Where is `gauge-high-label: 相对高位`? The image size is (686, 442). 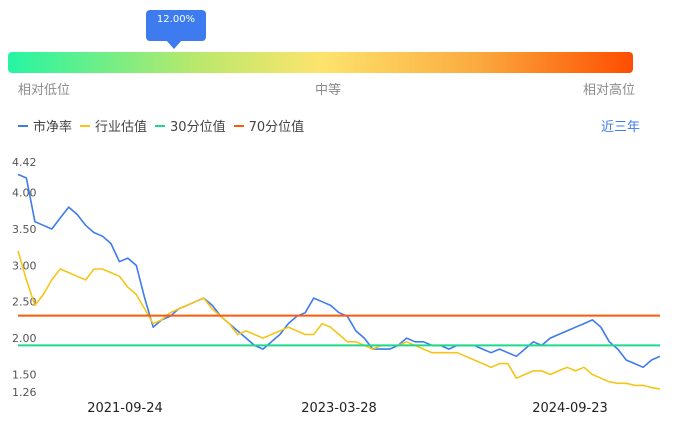
gauge-high-label: 相对高位 is located at coordinates (609, 90).